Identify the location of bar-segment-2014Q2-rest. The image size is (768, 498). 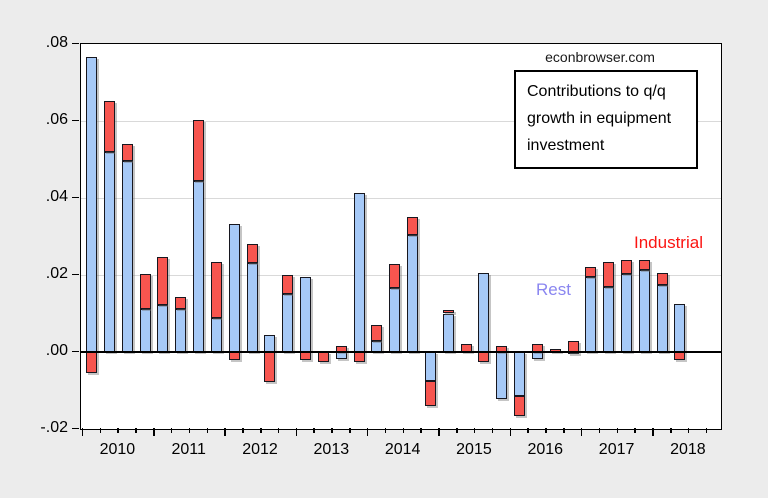
(395, 320).